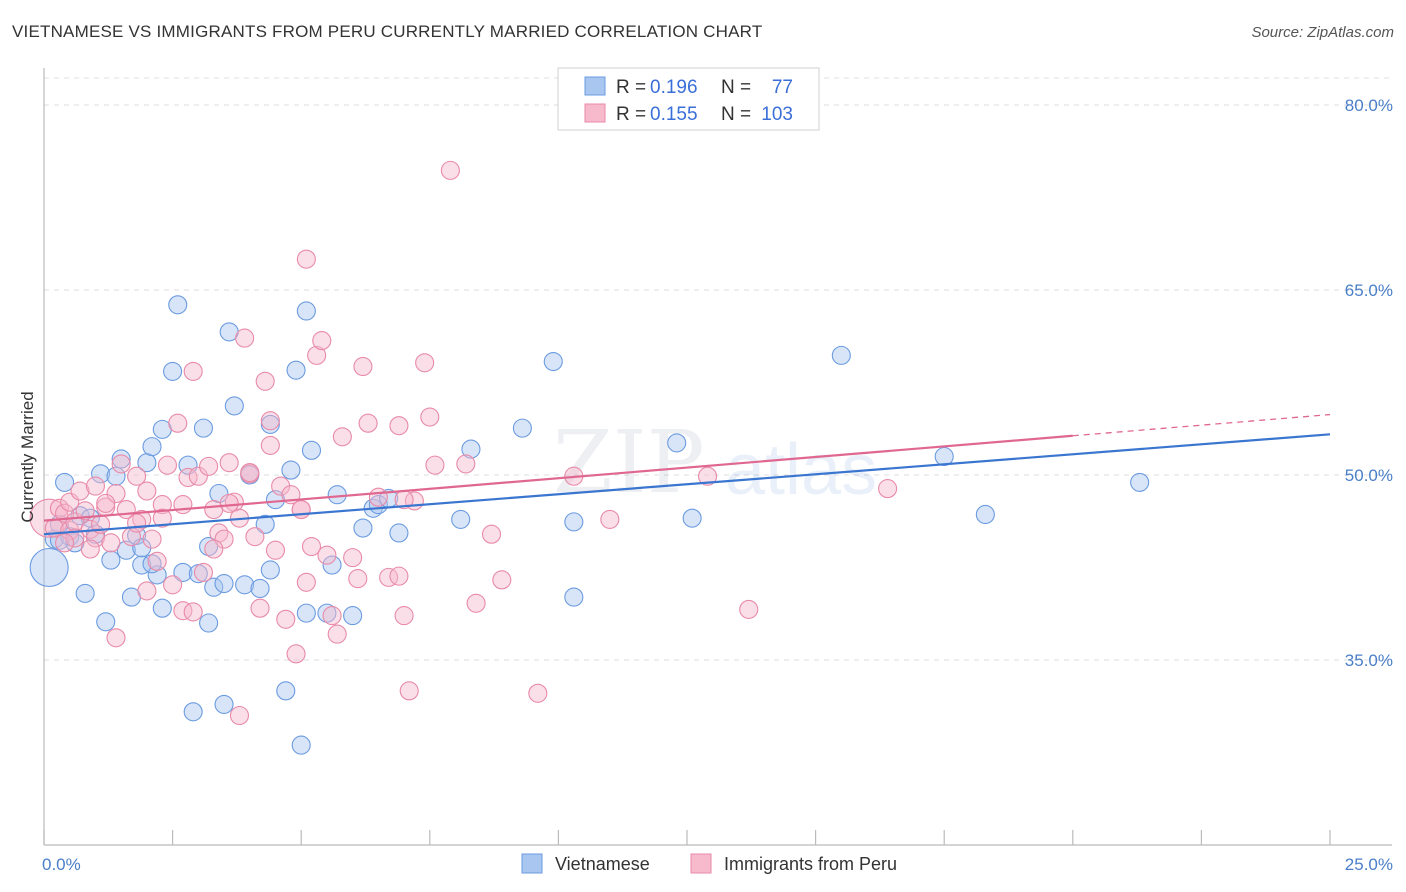  Describe the element at coordinates (1369, 475) in the screenshot. I see `y-tick-label: 50.0%` at that location.